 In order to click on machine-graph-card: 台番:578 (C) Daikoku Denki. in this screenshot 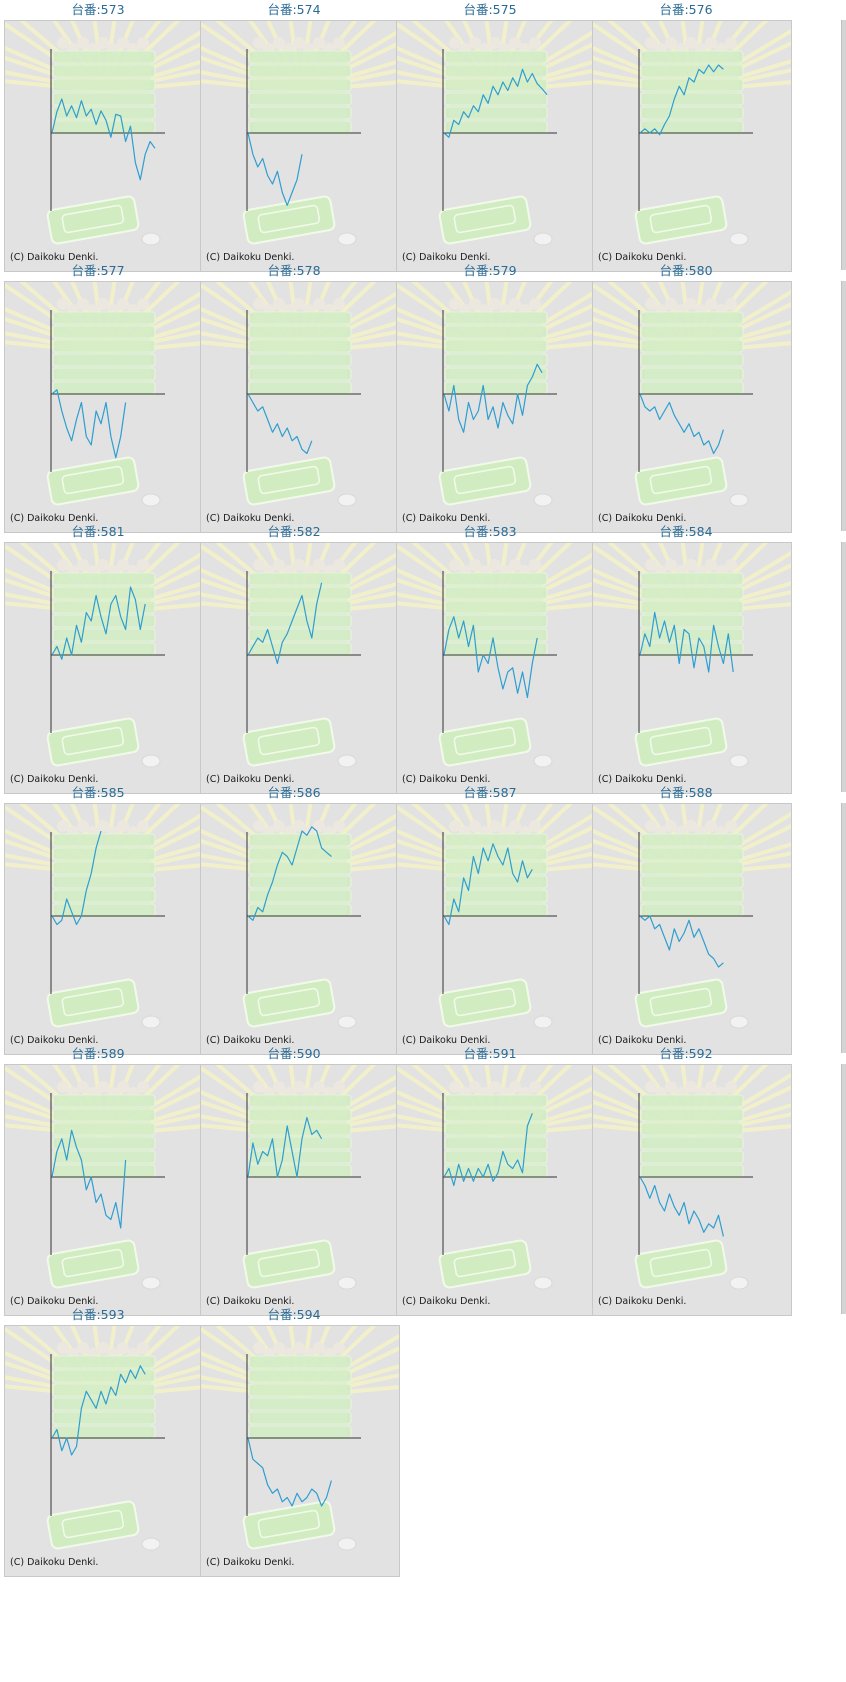, I will do `click(300, 401)`.